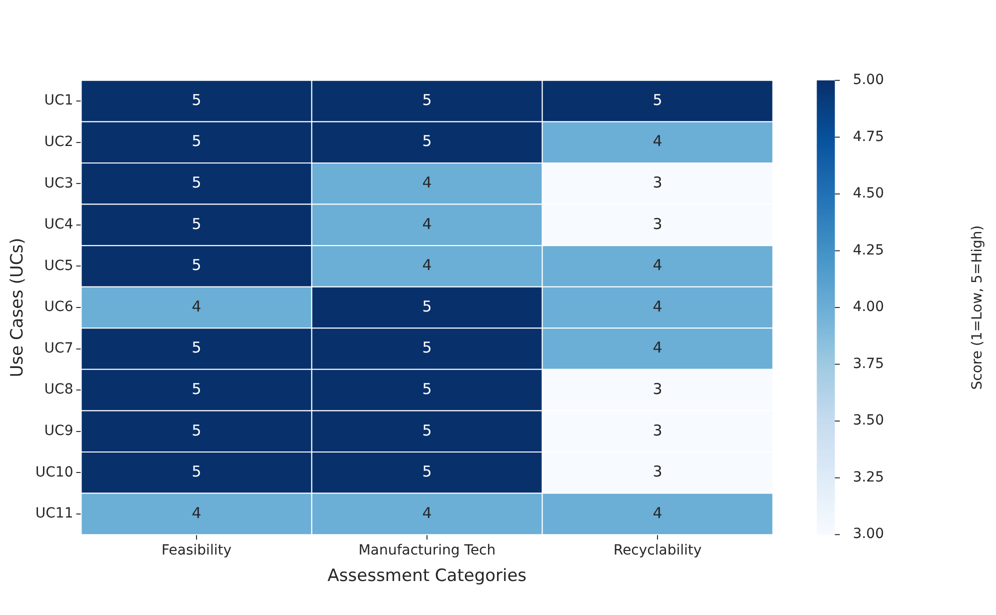 Image resolution: width=996 pixels, height=615 pixels. Describe the element at coordinates (59, 307) in the screenshot. I see `y-tick-label: UC6` at that location.